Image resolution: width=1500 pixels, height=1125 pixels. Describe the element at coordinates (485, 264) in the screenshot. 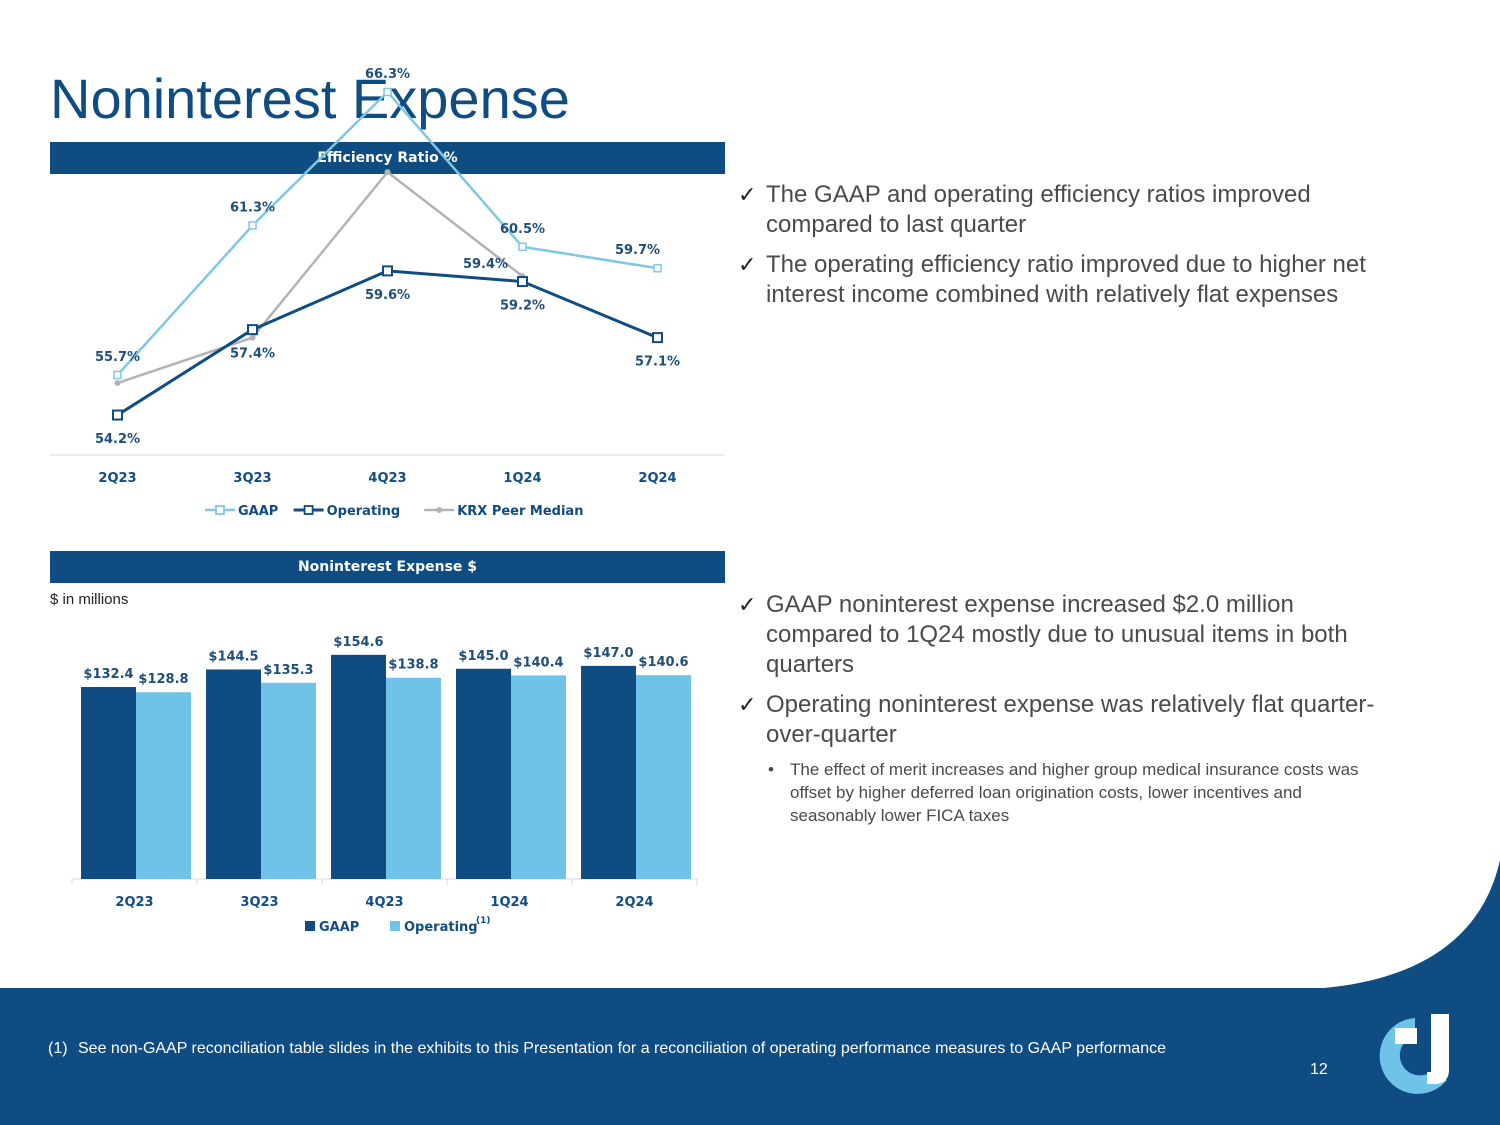

I see `data-label: 59.4%` at that location.